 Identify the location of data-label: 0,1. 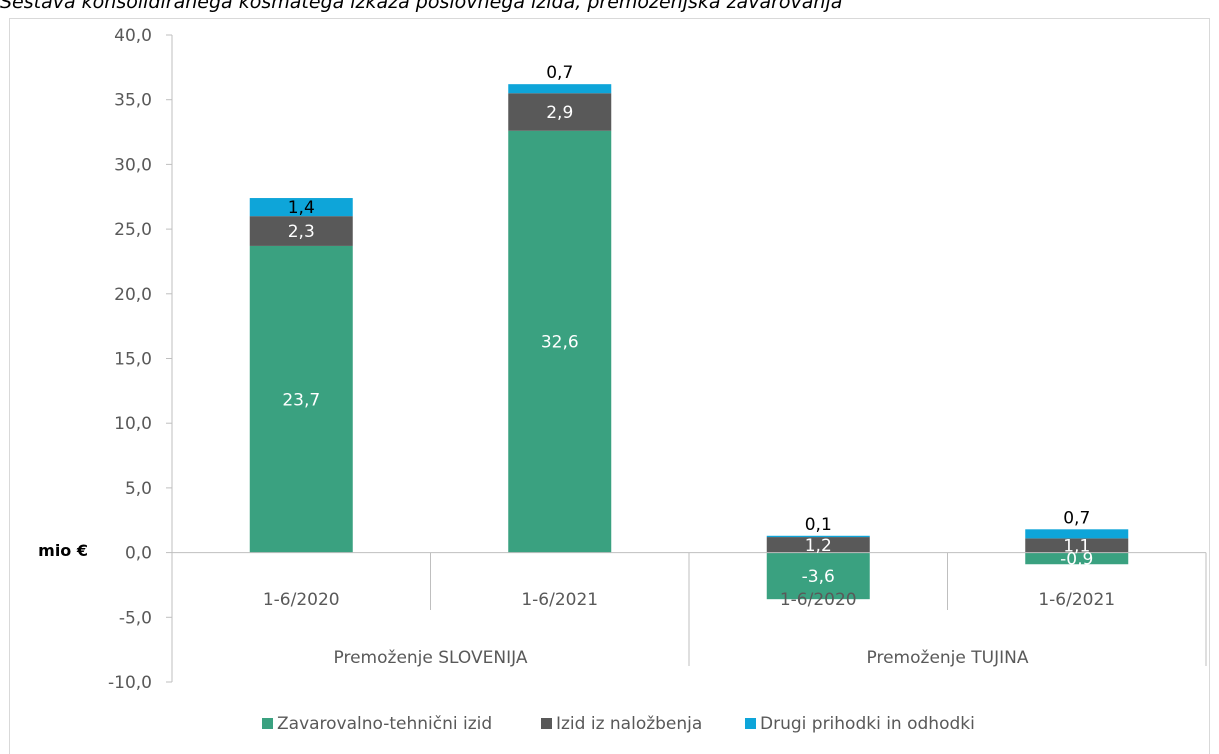
(818, 525).